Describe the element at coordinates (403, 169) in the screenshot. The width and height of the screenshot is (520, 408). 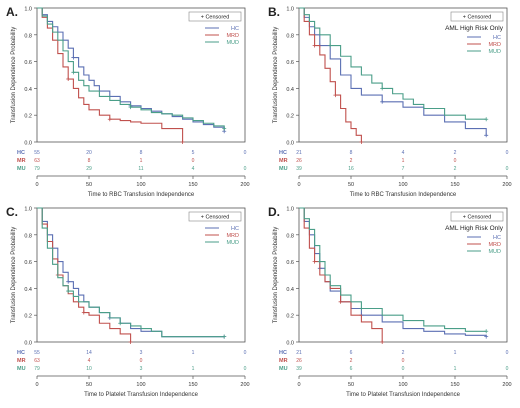
I see `risk-table-cell: 7` at that location.